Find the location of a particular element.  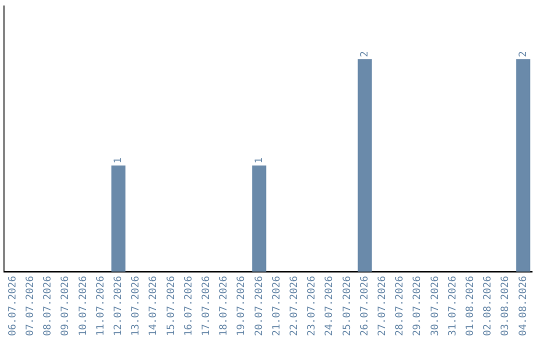

x-tick-label: 31.07.2026 is located at coordinates (452, 306).